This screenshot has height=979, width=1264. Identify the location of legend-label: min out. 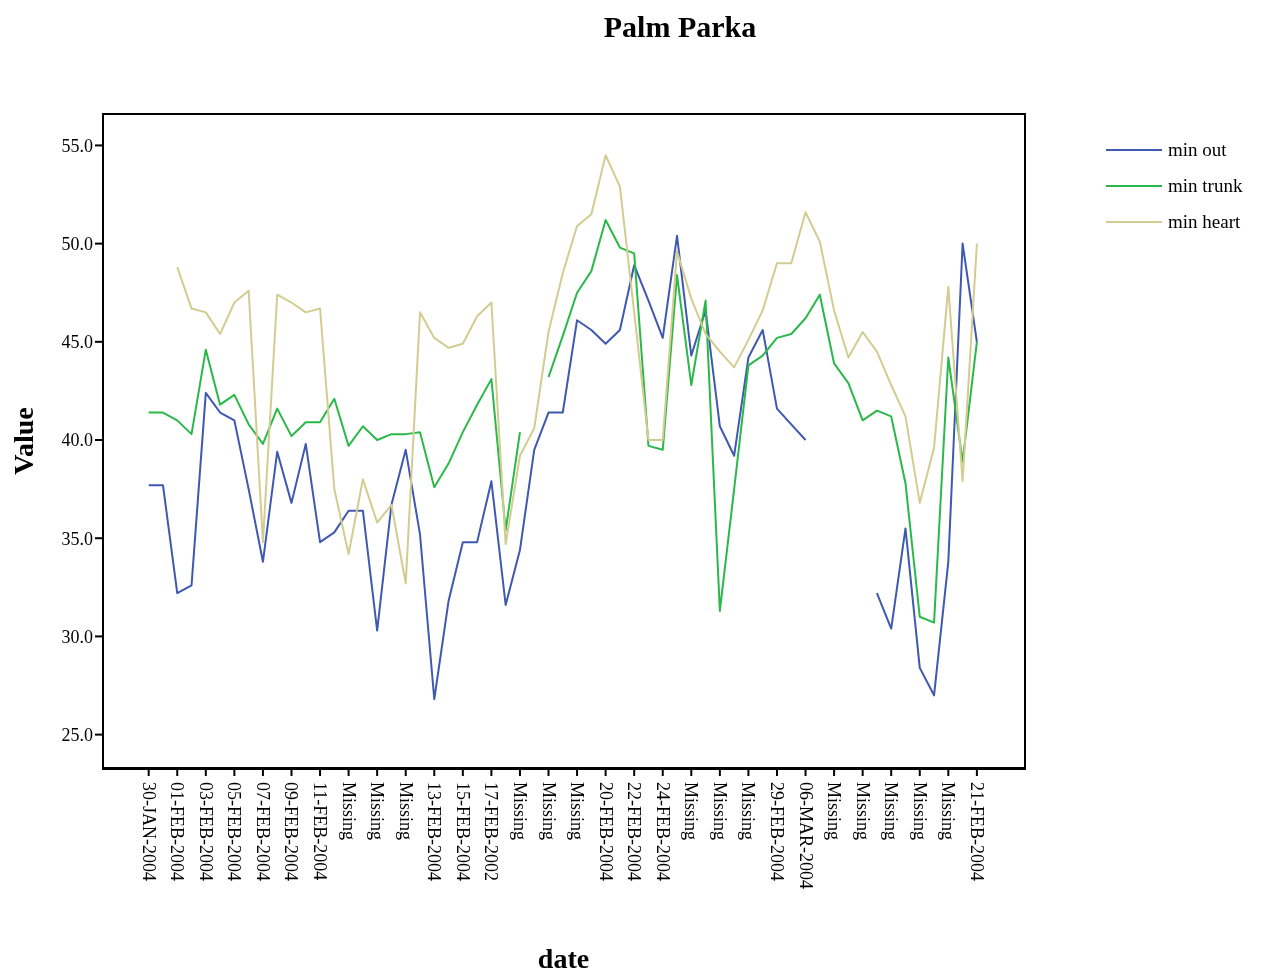
(1197, 150).